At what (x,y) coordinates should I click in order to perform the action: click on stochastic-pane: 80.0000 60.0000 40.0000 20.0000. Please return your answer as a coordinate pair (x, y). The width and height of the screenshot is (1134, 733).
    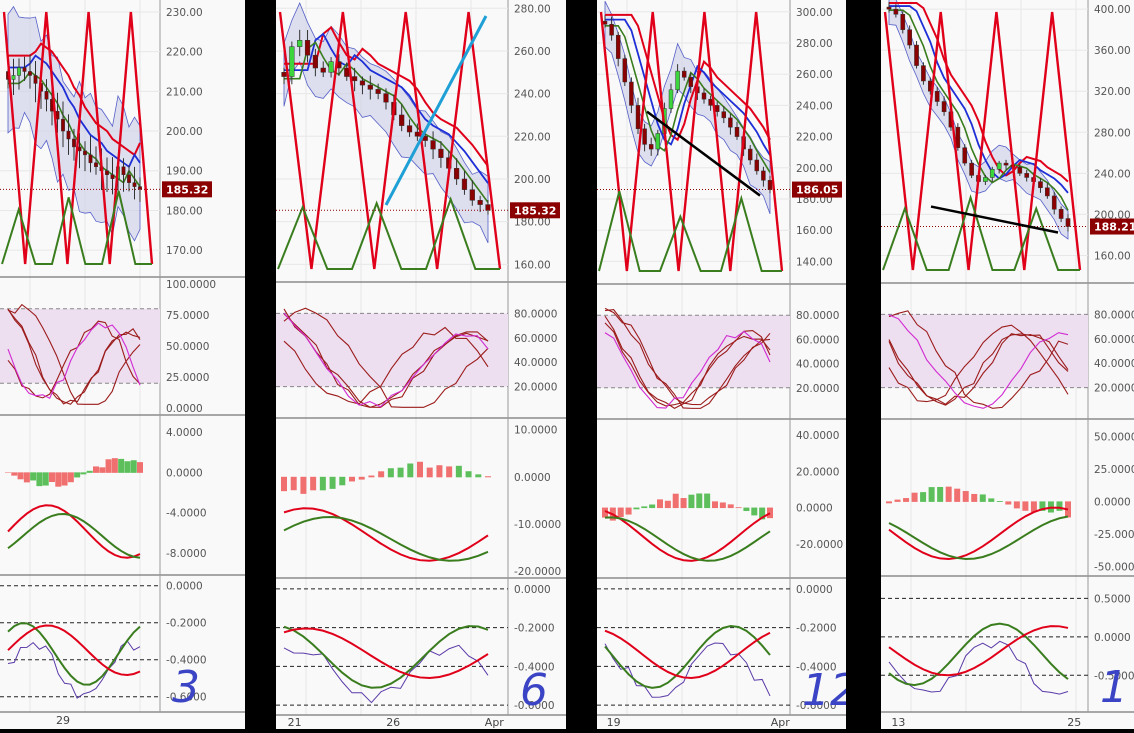
    Looking at the image, I should click on (416, 357).